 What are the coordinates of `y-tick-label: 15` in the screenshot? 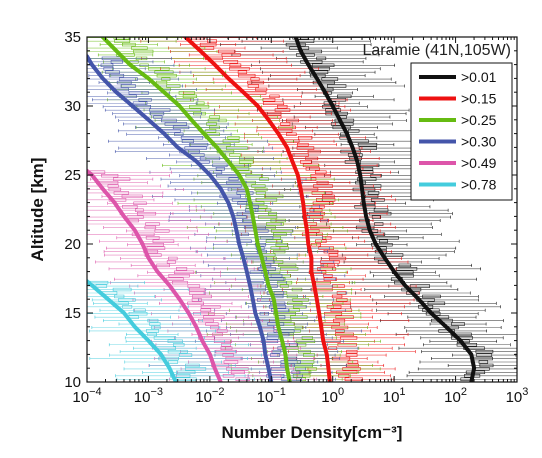 It's located at (72, 313).